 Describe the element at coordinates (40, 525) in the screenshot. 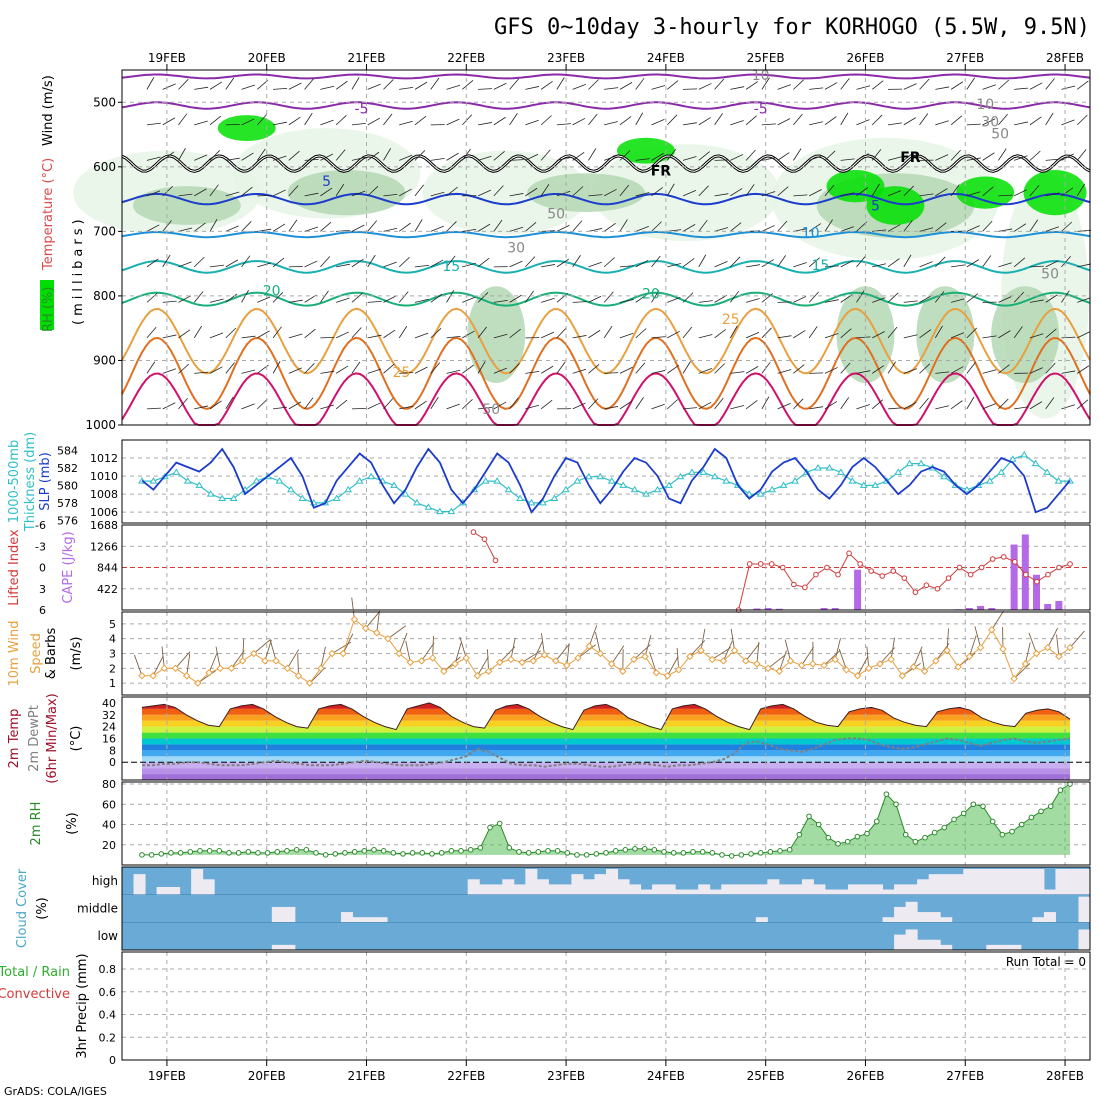

I see `lifted-index-tick-label: -6` at that location.